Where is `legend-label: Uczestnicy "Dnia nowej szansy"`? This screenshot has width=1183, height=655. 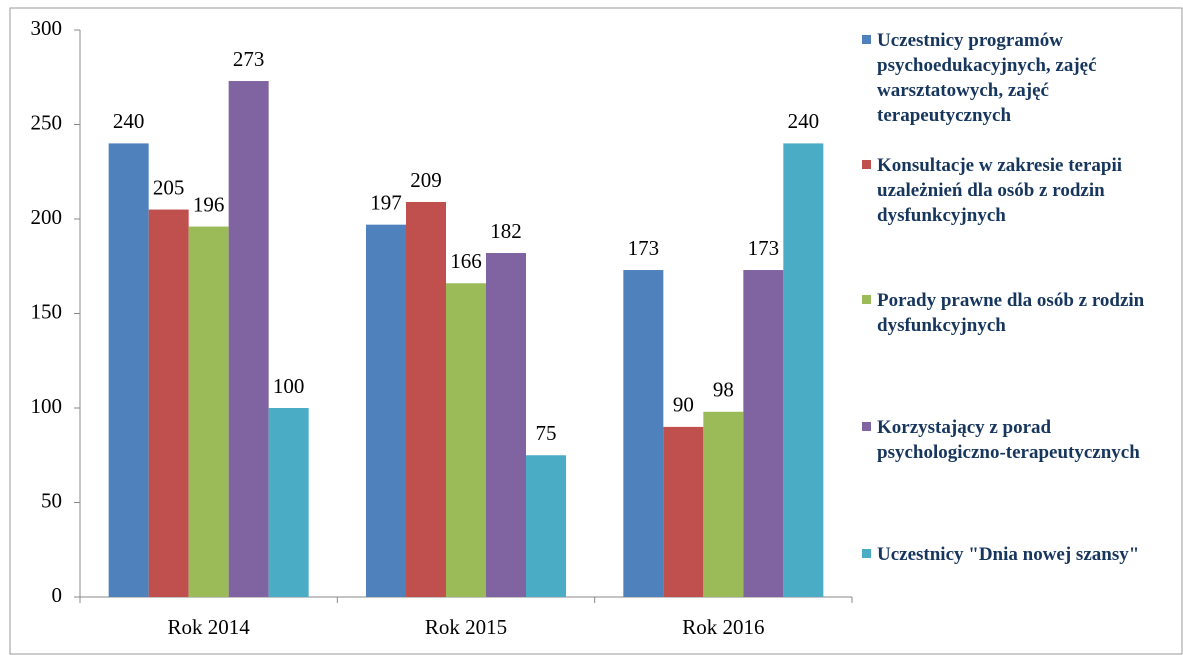 legend-label: Uczestnicy "Dnia nowej szansy" is located at coordinates (1008, 554).